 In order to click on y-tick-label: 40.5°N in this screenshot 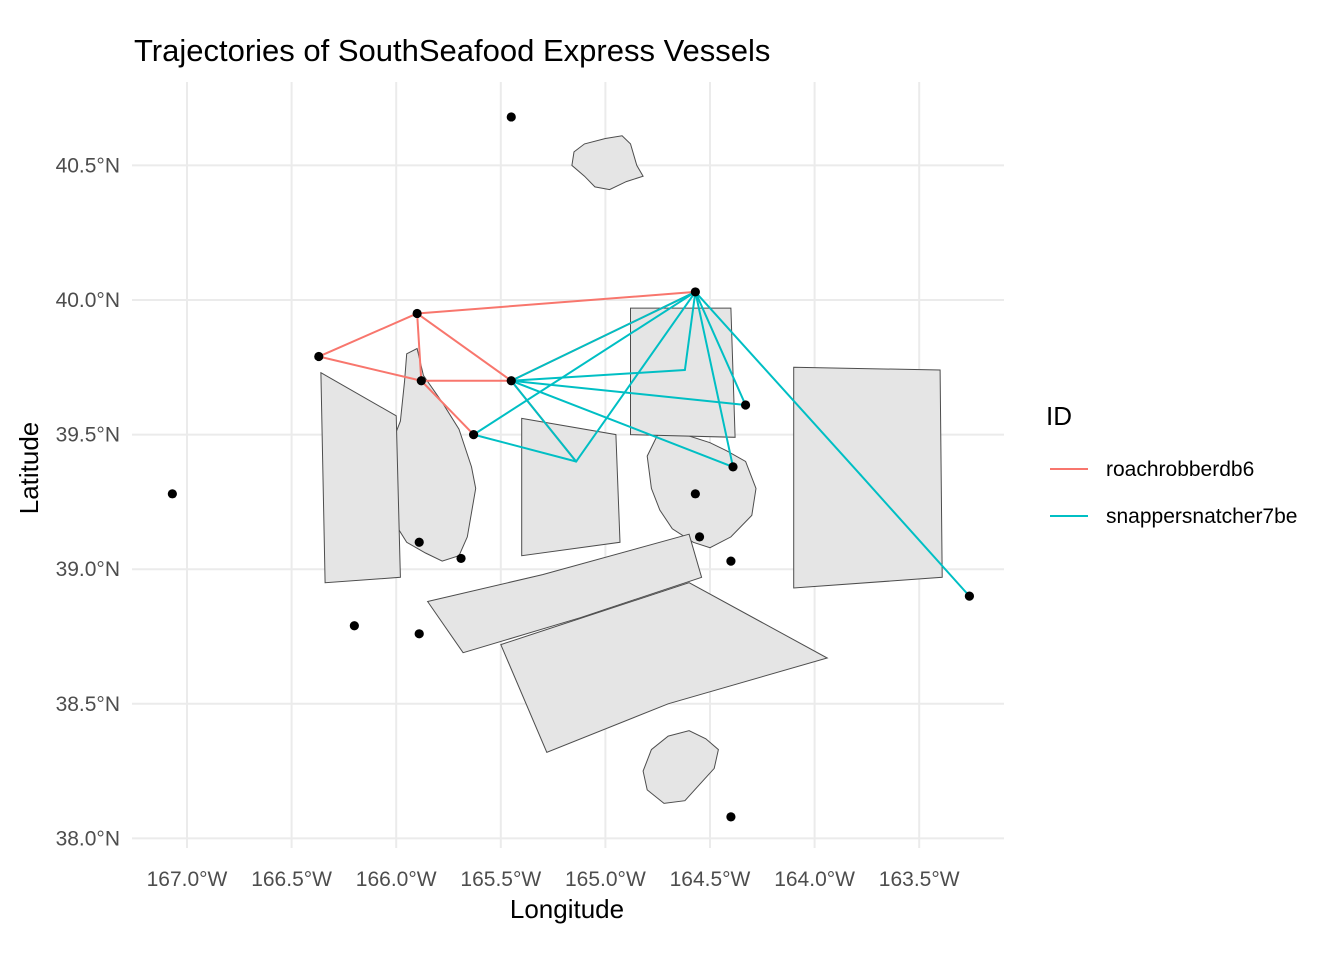, I will do `click(88, 165)`.